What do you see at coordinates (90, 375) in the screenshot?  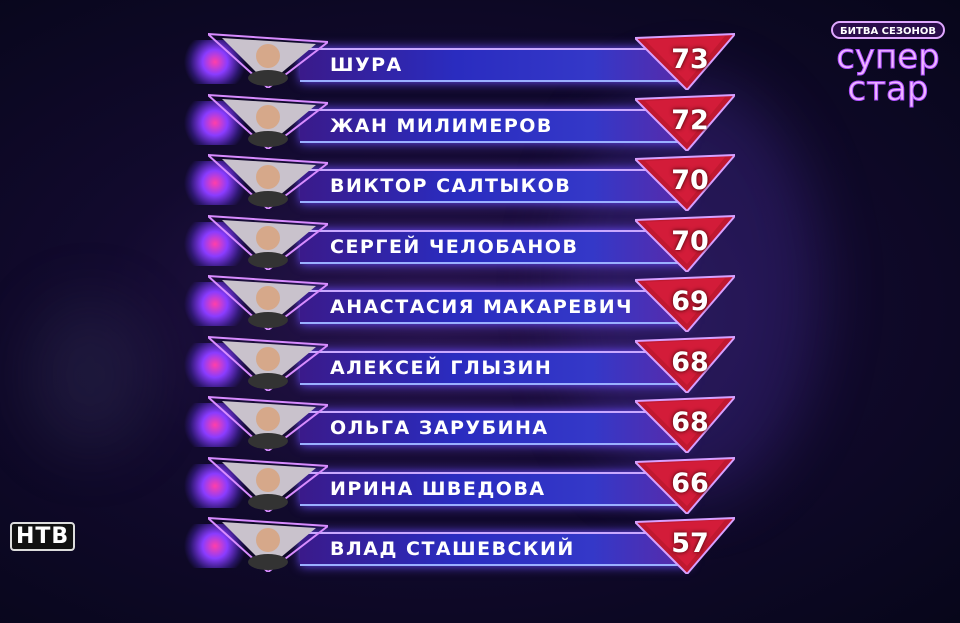 I see `background-glow` at bounding box center [90, 375].